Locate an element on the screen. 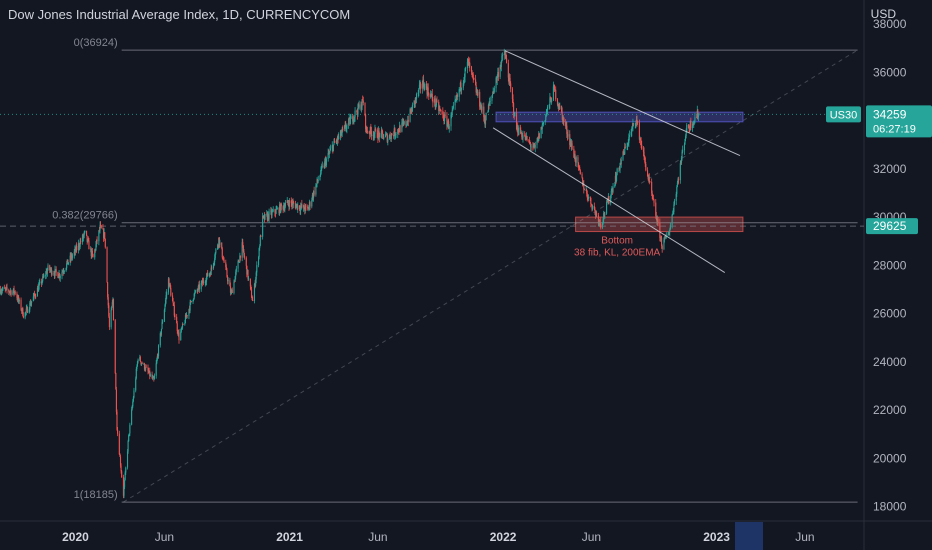 This screenshot has height=550, width=932. time-axis-highlight is located at coordinates (749, 536).